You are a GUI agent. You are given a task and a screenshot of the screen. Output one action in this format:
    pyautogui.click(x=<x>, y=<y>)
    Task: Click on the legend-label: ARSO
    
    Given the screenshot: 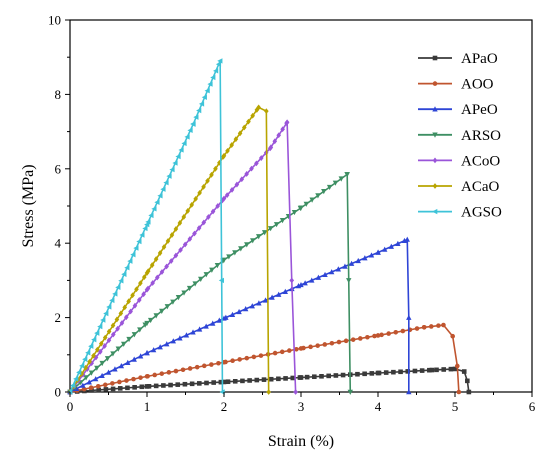 What is the action you would take?
    pyautogui.click(x=481, y=136)
    